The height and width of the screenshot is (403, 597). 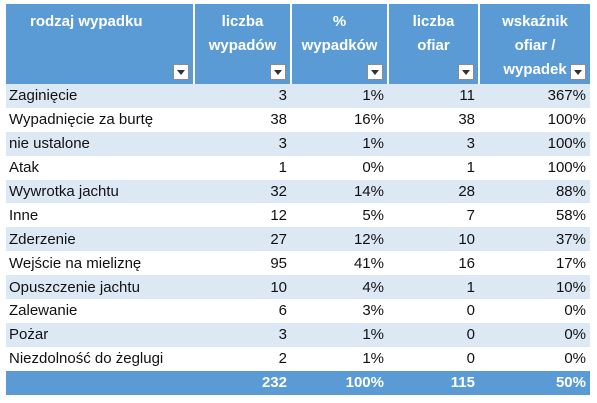 I want to click on count-cell: 95, so click(x=242, y=263).